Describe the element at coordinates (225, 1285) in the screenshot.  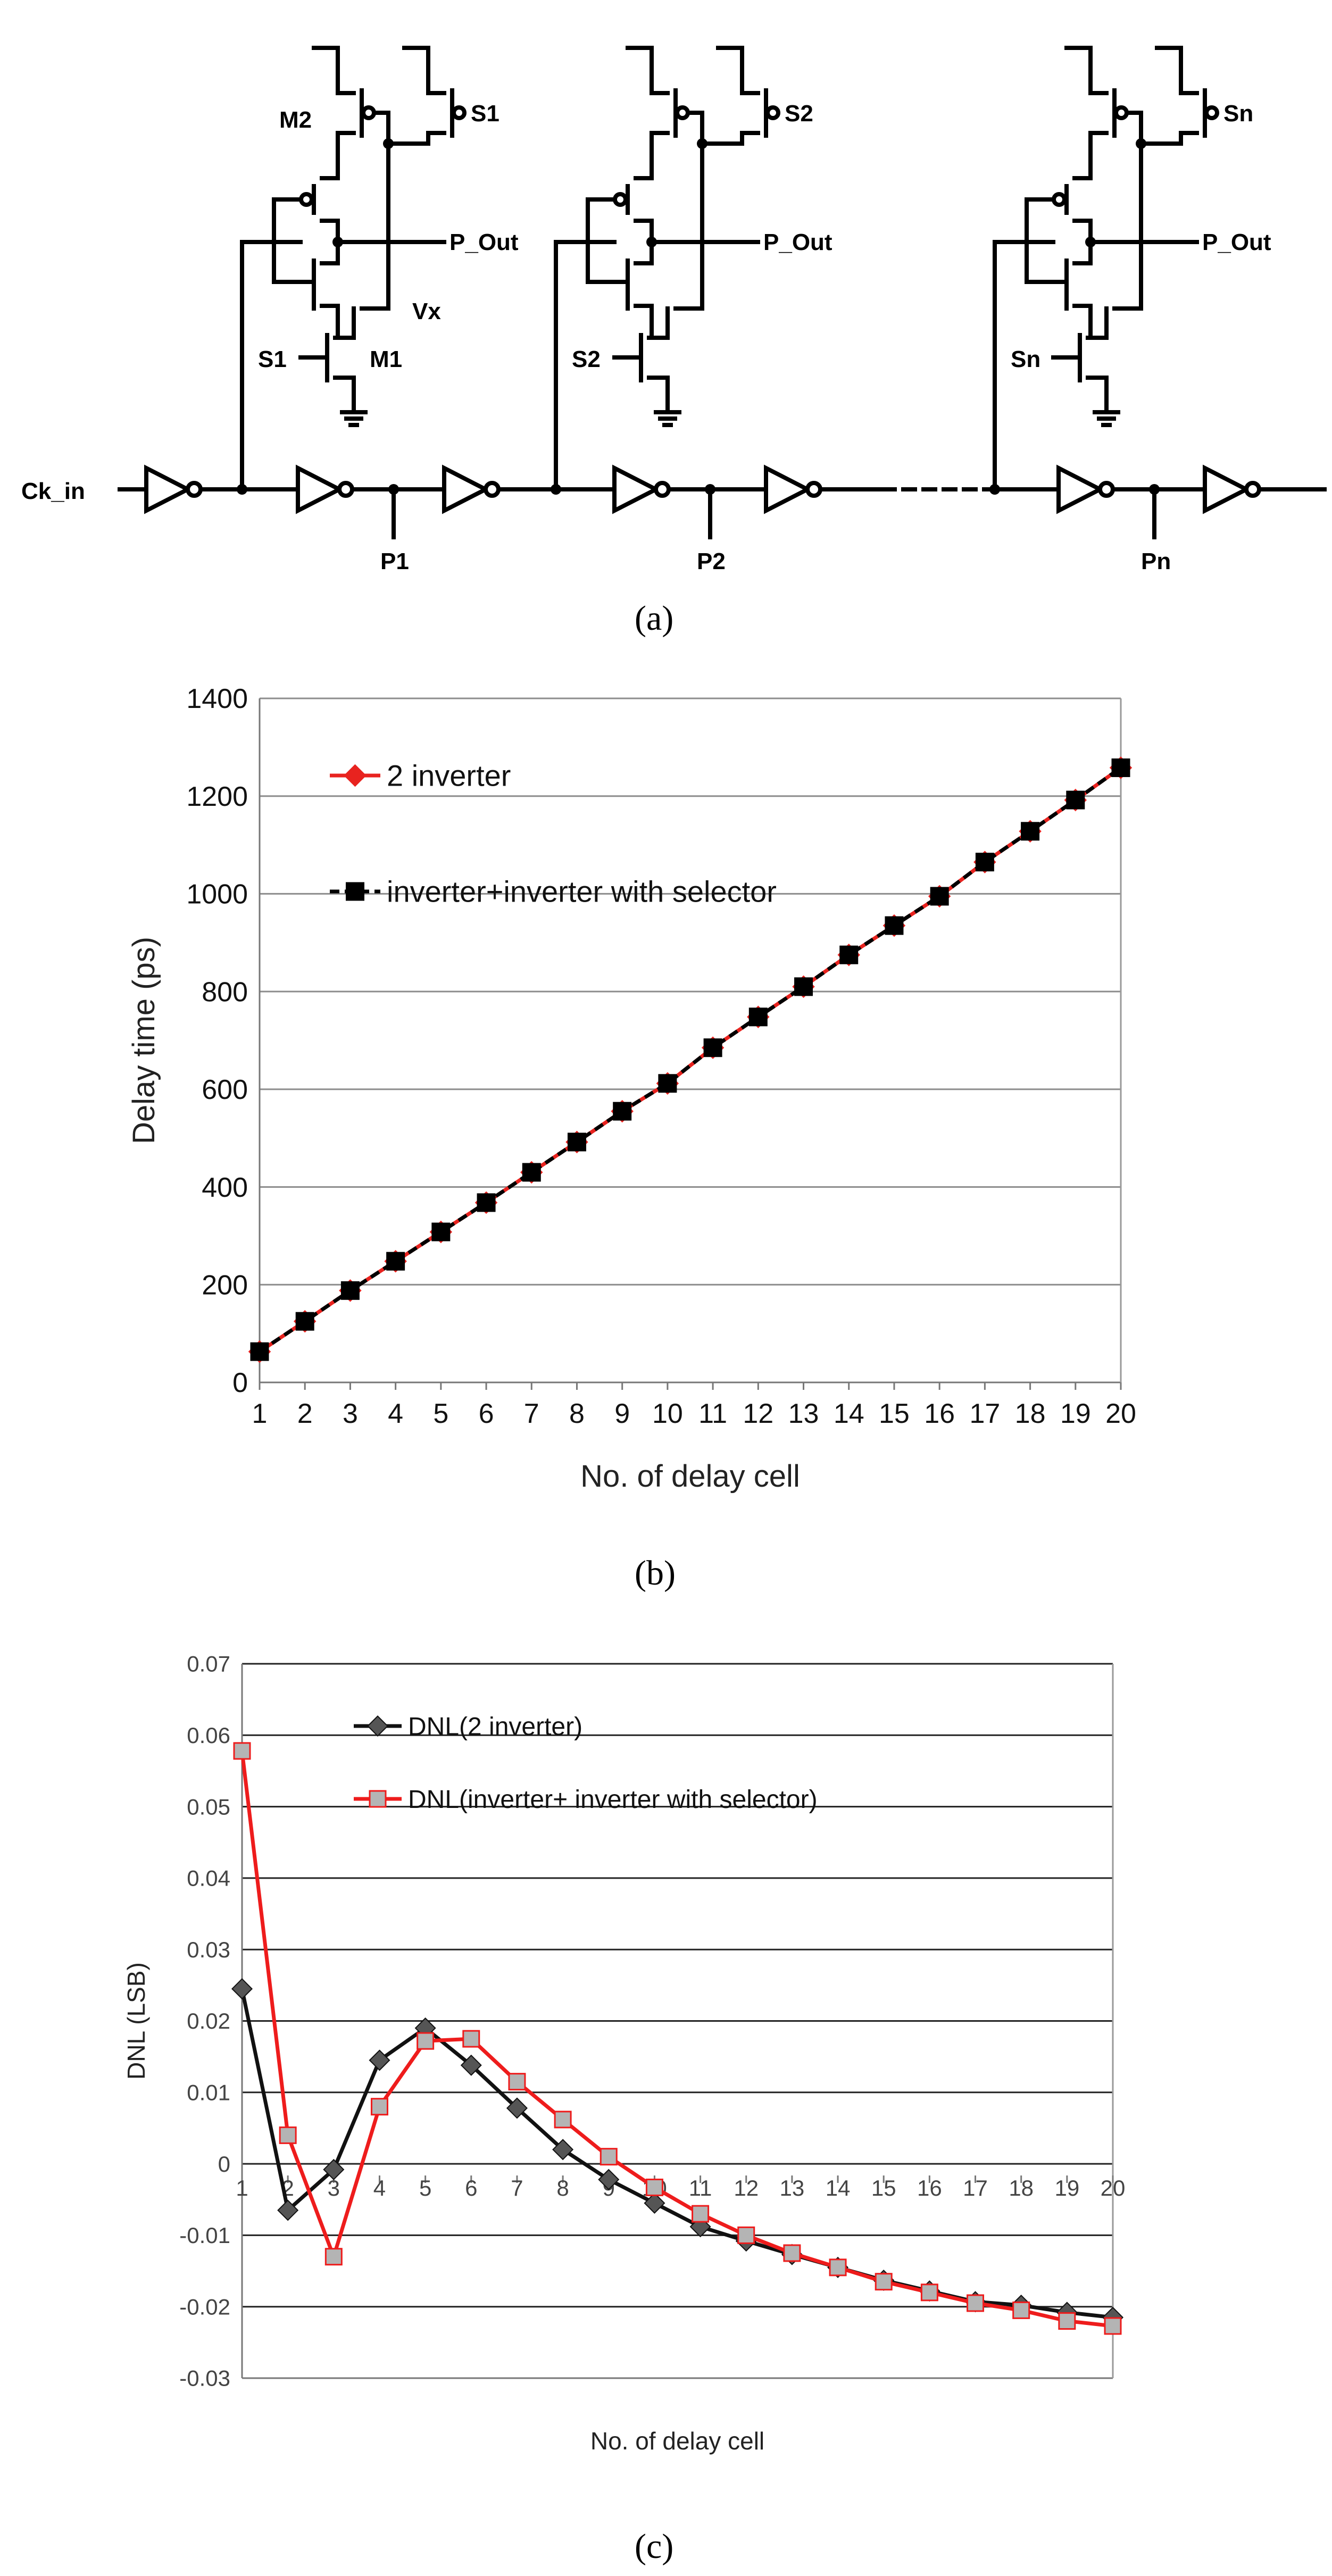
I see `y-tick-label: 200` at that location.